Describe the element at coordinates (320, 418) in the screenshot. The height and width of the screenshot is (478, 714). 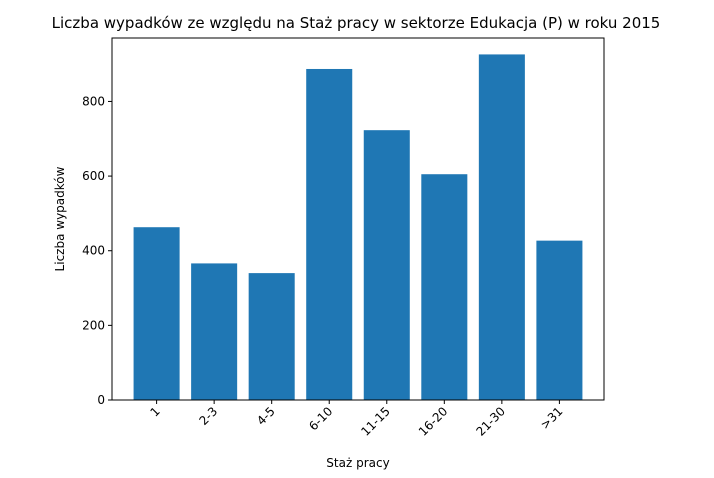
I see `x-tick-label: 6-10` at that location.